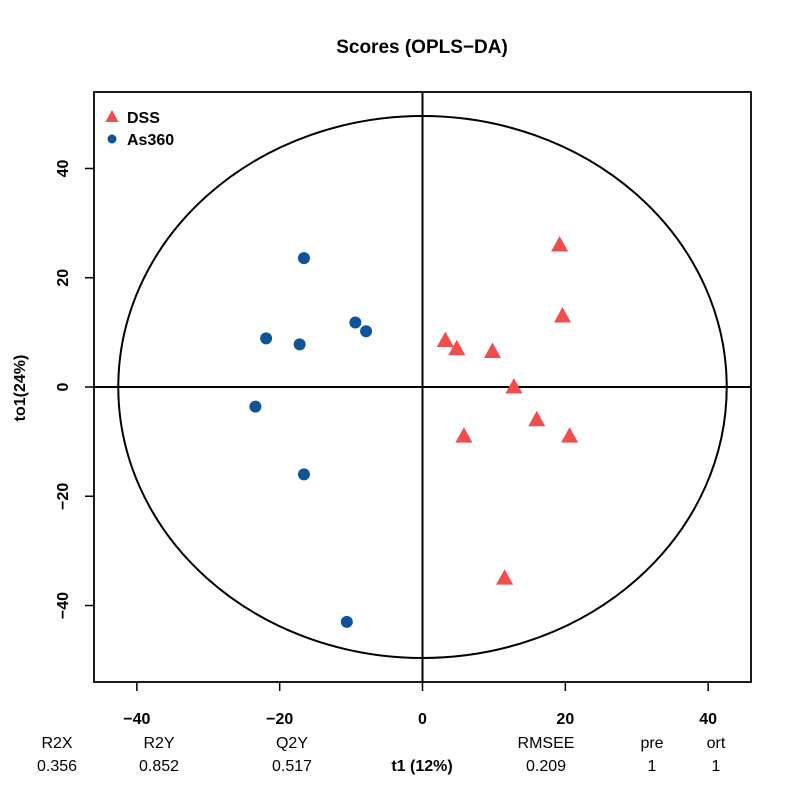 Image resolution: width=800 pixels, height=800 pixels. Describe the element at coordinates (279, 719) in the screenshot. I see `x-tick-label: −20` at that location.